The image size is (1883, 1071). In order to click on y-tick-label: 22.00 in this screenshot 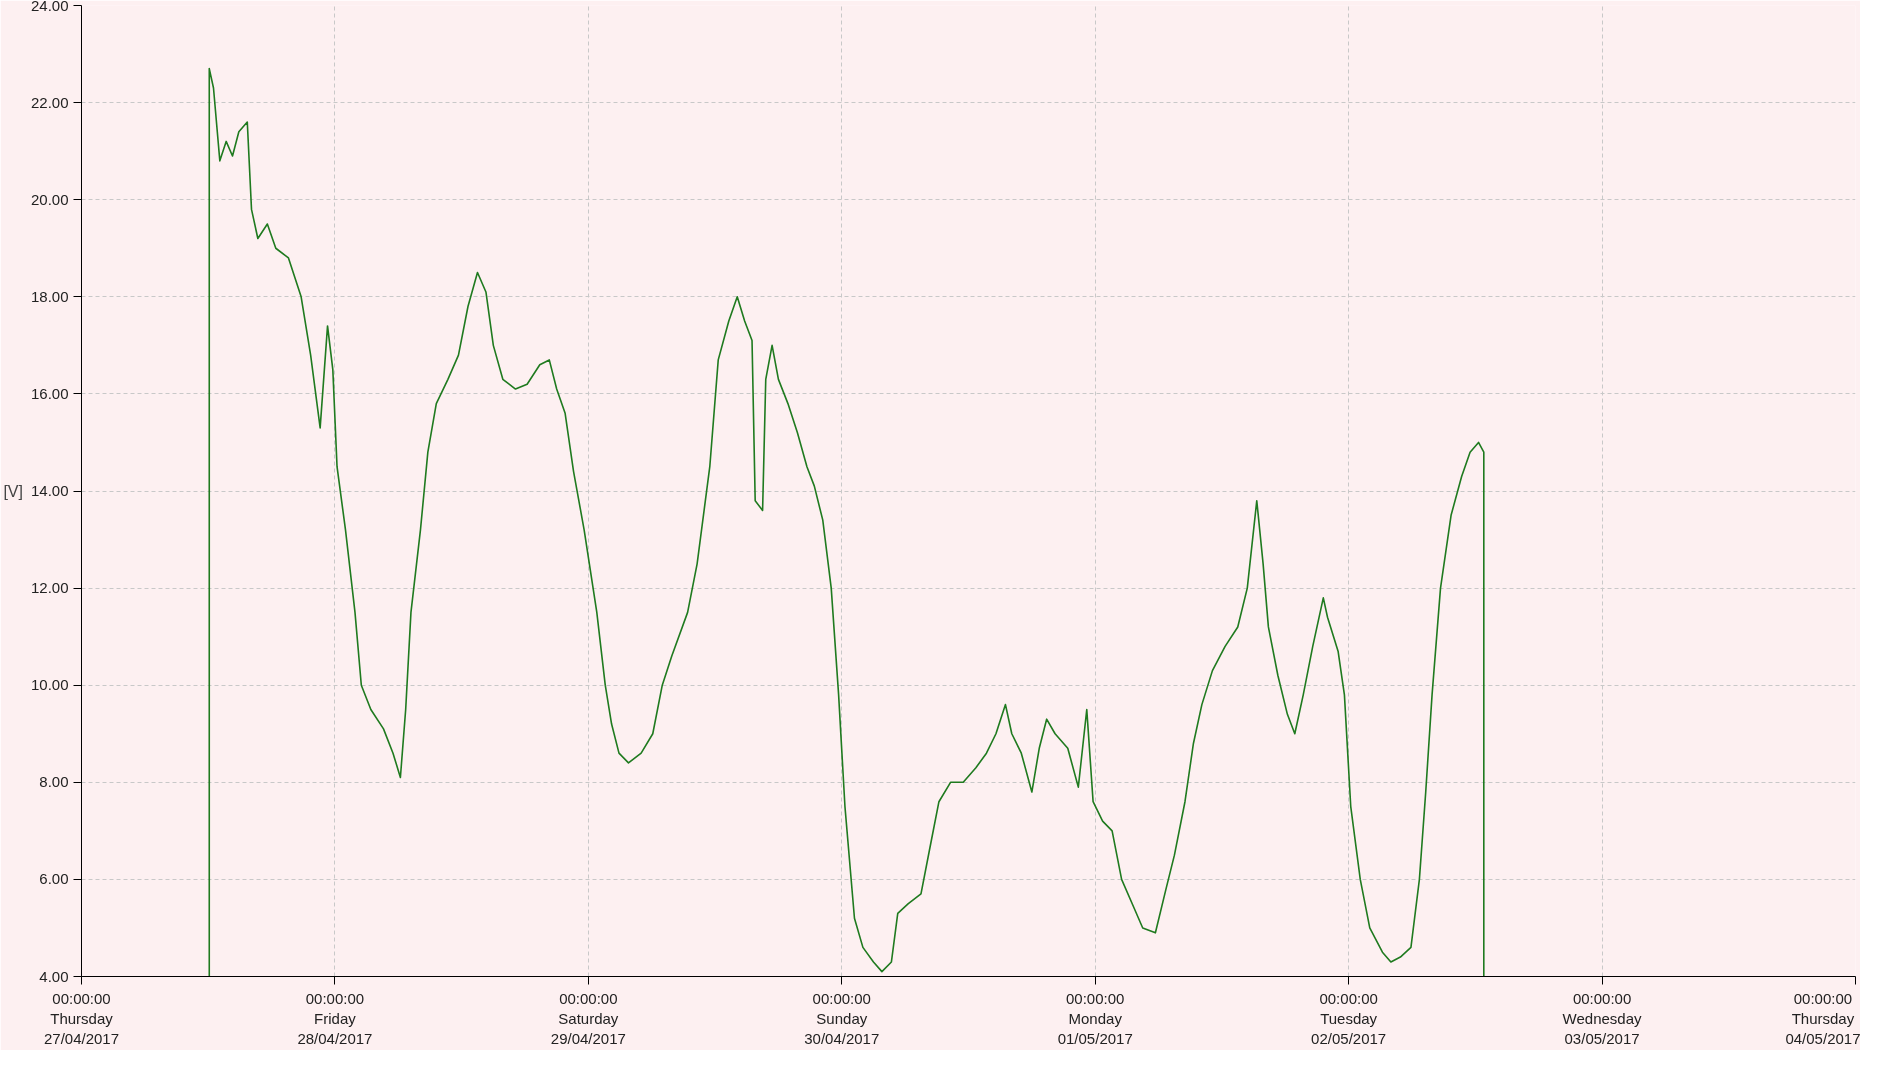, I will do `click(49, 102)`.